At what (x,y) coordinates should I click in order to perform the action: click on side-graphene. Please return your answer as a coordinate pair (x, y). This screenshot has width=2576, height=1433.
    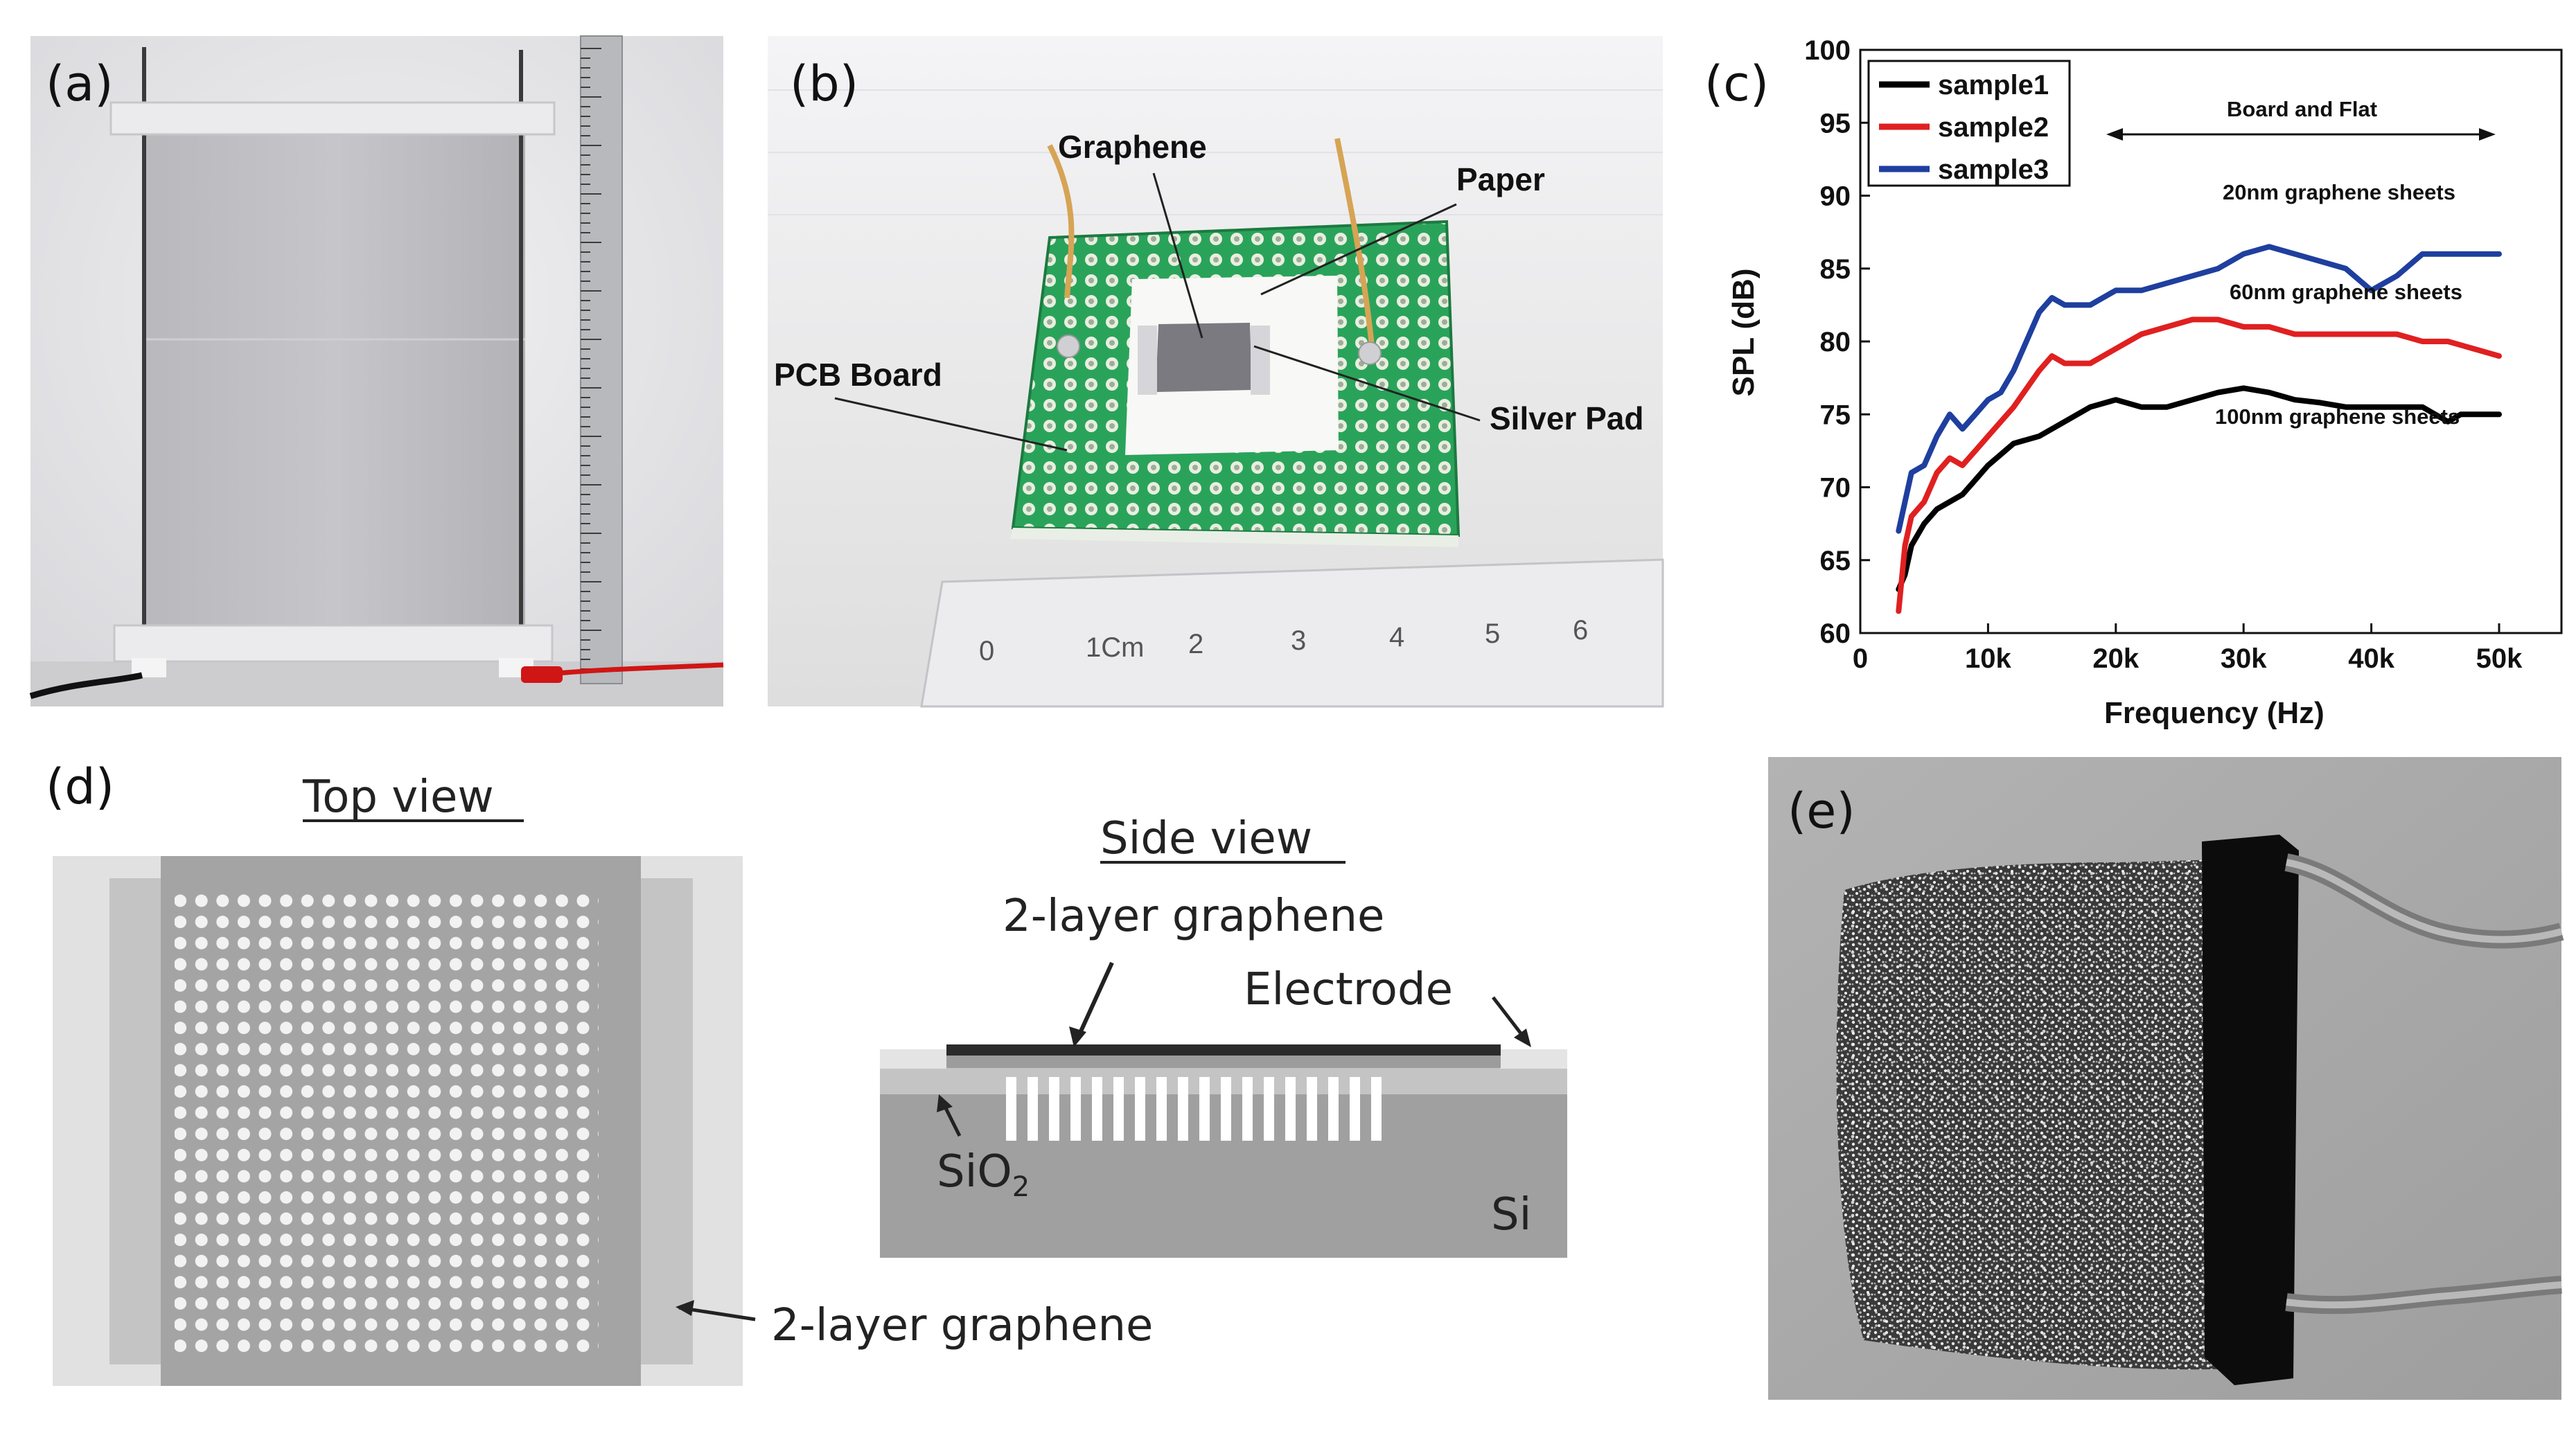
    Looking at the image, I should click on (1223, 1050).